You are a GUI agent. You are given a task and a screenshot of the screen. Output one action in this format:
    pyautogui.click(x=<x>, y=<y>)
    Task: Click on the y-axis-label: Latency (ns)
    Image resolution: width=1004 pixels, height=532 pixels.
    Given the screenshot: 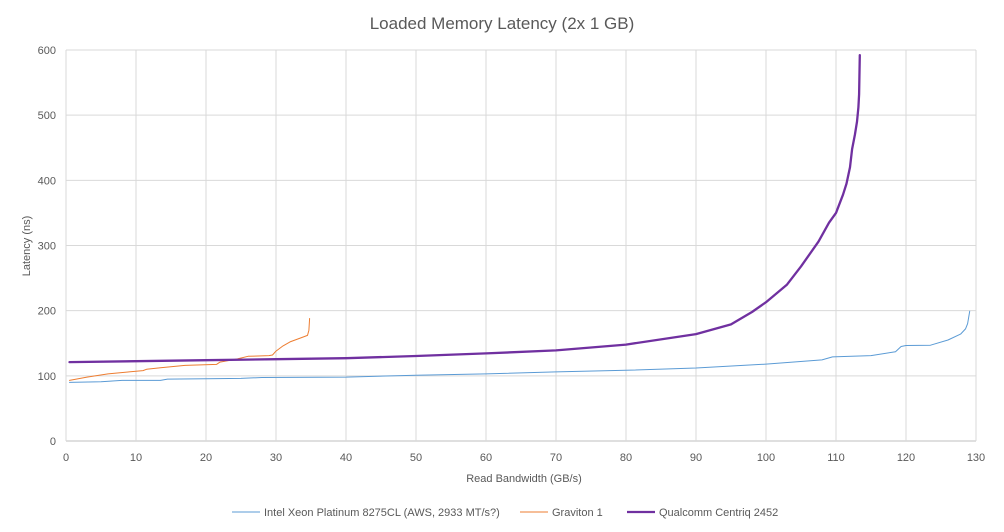 What is the action you would take?
    pyautogui.click(x=27, y=246)
    